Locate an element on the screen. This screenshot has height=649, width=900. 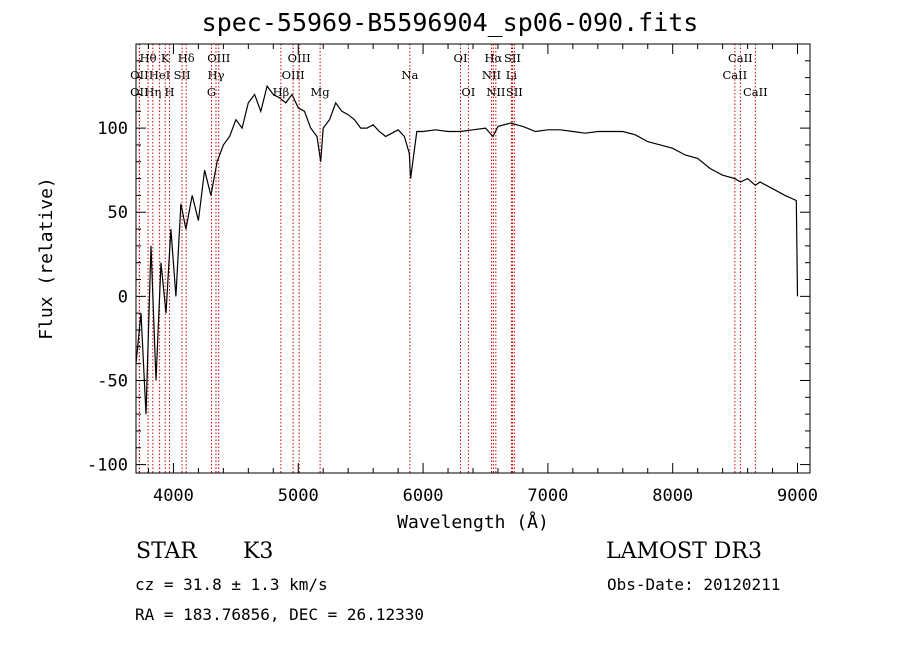
sky-coordinates: RA = 183.76856, DEC = 26.12330 is located at coordinates (279, 614).